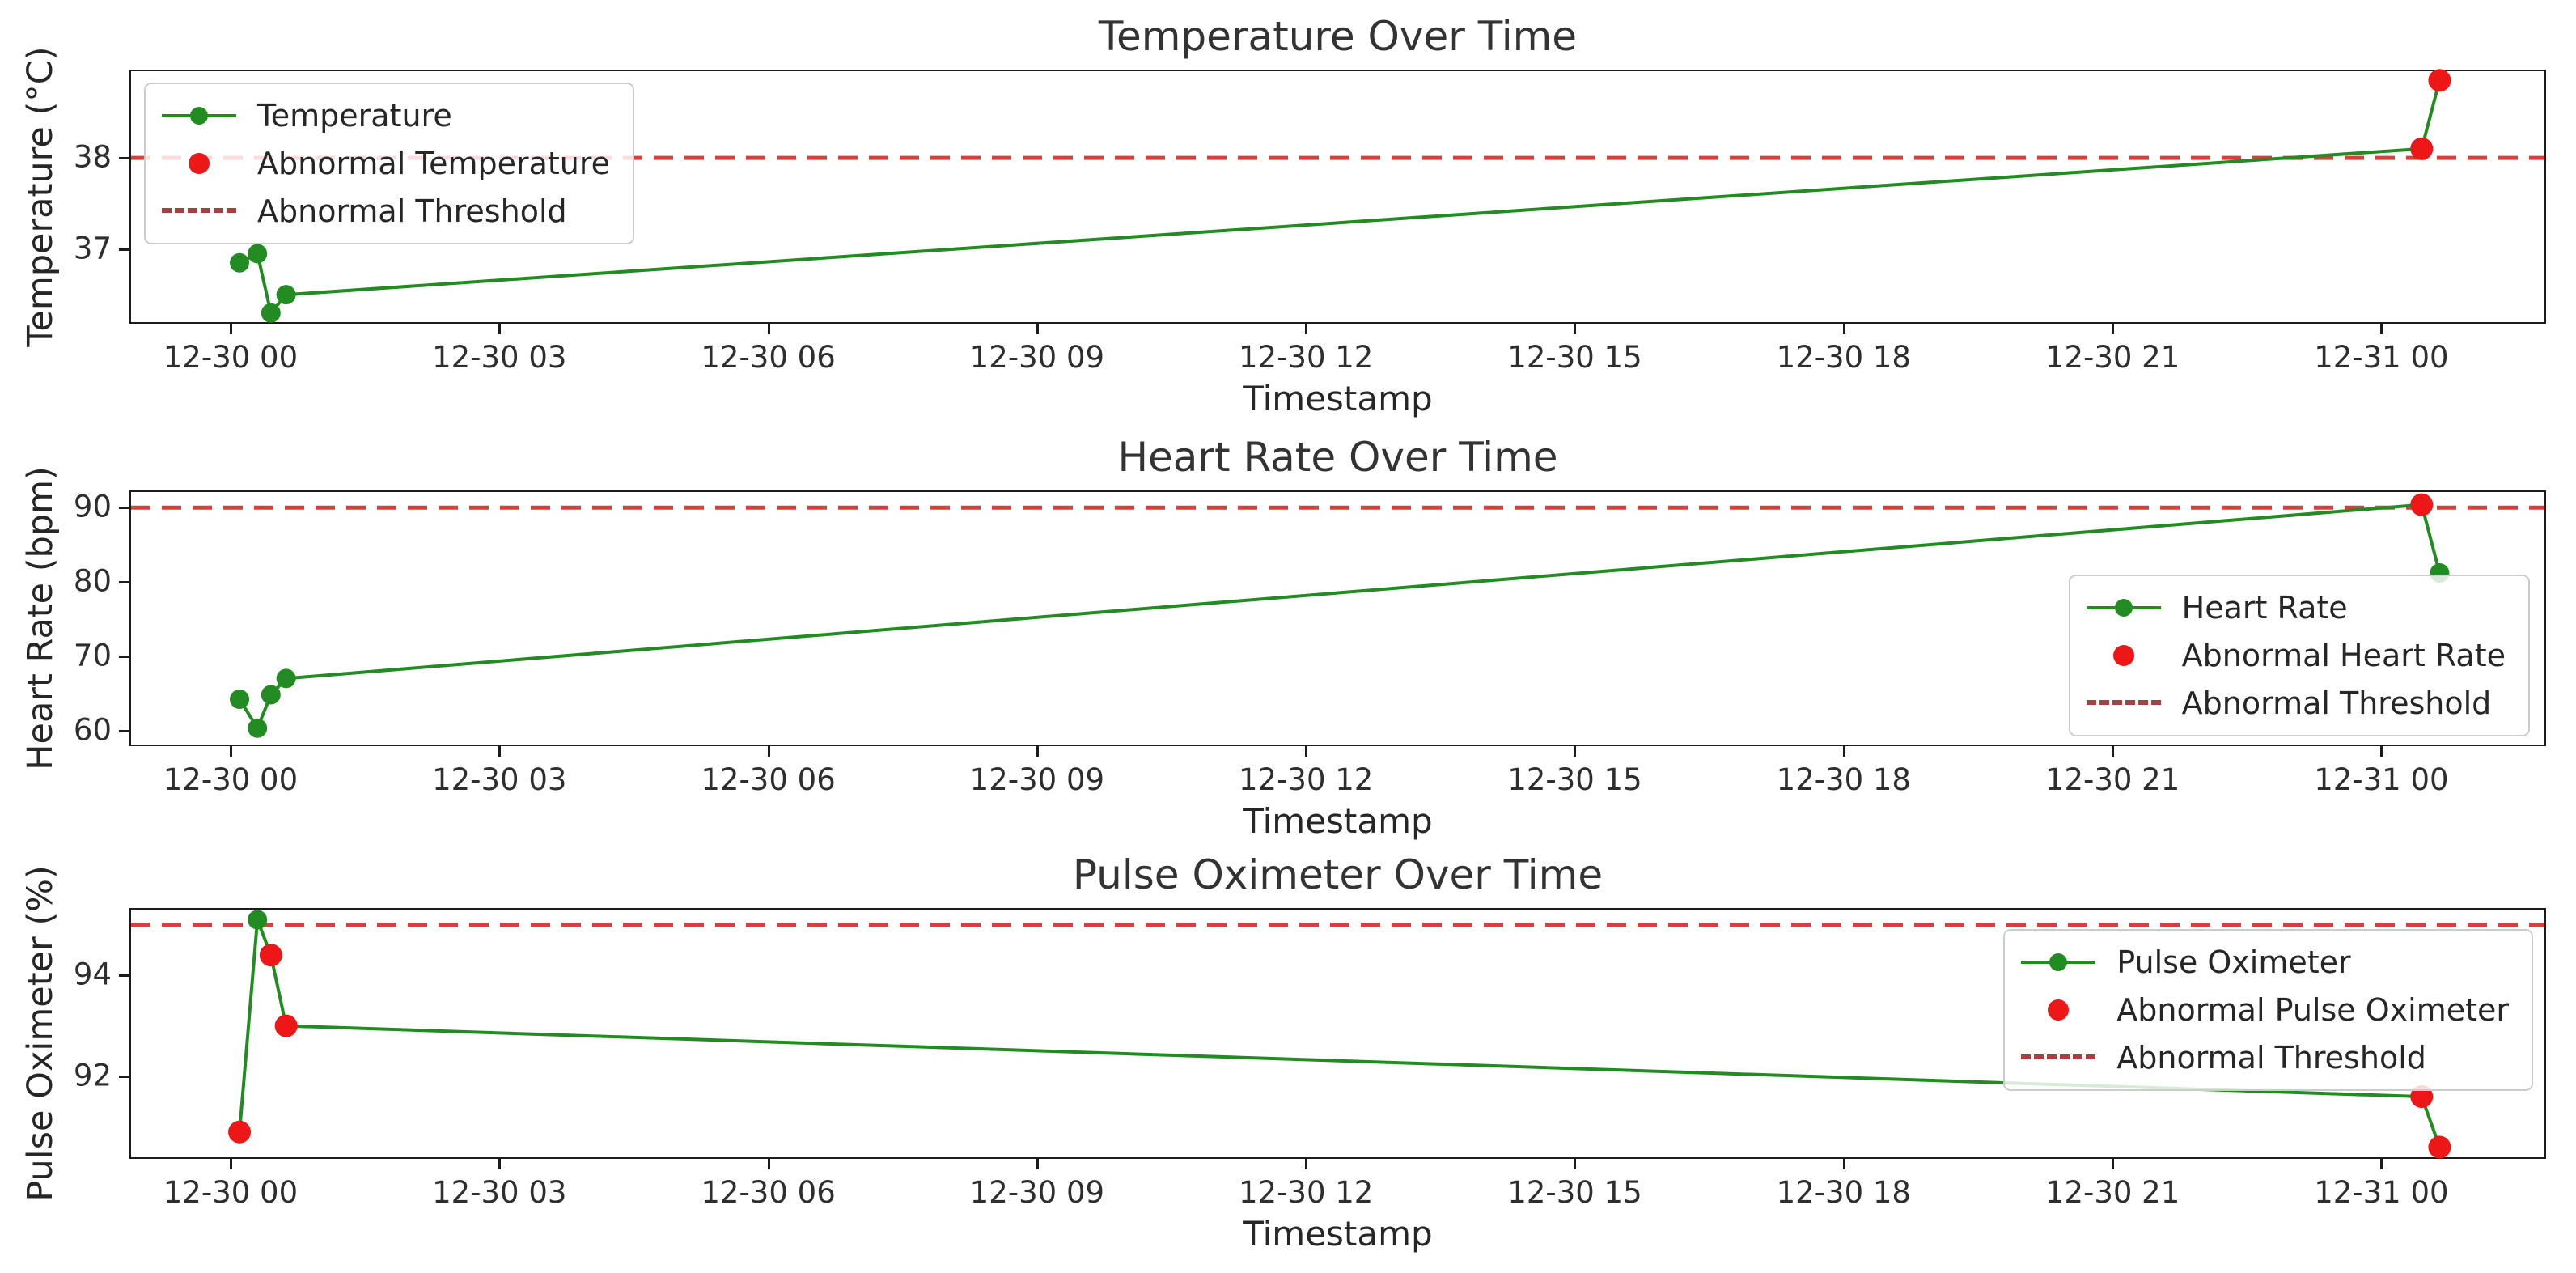 The image size is (2576, 1273). What do you see at coordinates (499, 1192) in the screenshot?
I see `x-tick-label: 12-30 03` at bounding box center [499, 1192].